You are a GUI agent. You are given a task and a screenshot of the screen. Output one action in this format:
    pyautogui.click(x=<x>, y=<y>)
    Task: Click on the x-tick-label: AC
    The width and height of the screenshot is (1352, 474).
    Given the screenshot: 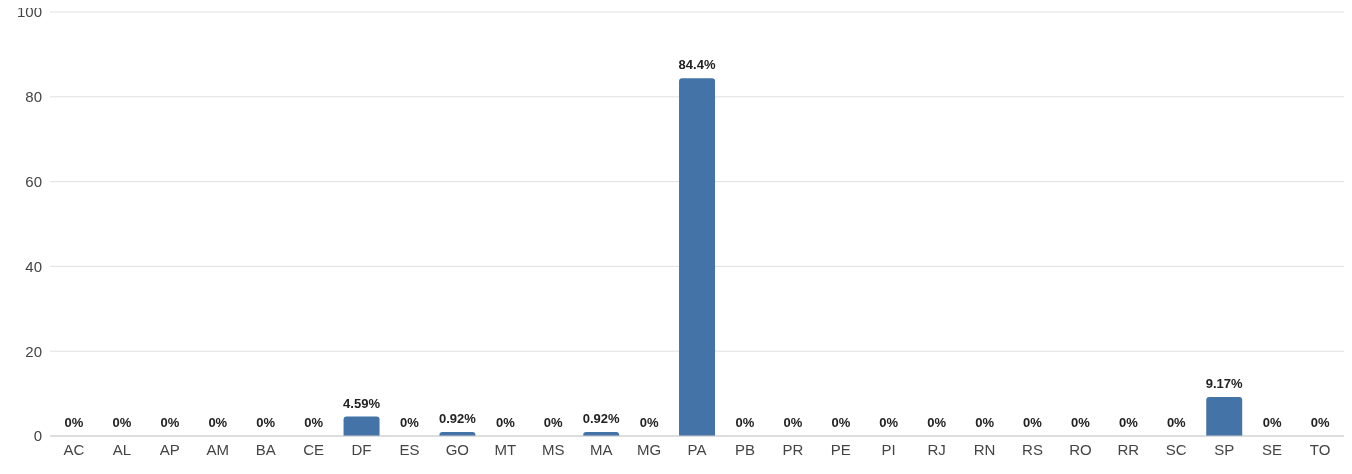 What is the action you would take?
    pyautogui.click(x=74, y=449)
    